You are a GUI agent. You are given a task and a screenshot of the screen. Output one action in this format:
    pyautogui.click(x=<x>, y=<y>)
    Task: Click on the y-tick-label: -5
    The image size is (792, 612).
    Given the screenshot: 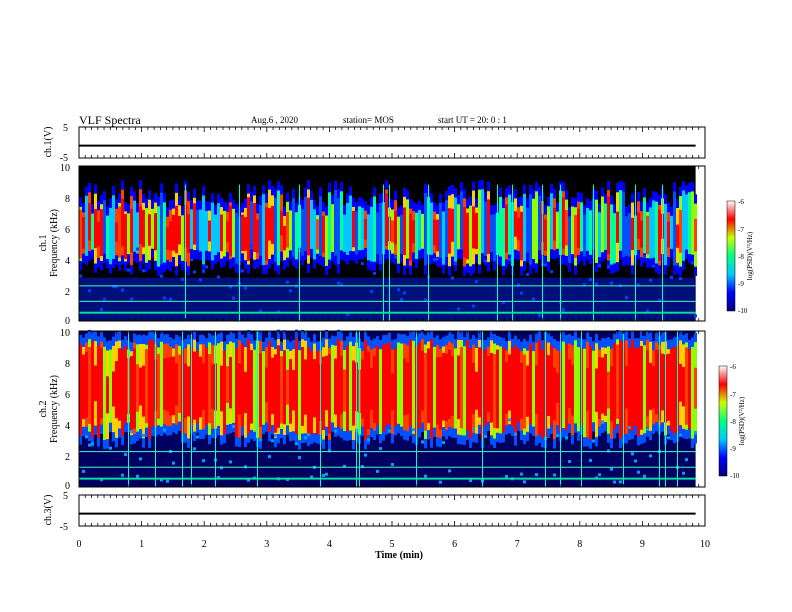 What is the action you would take?
    pyautogui.click(x=64, y=527)
    